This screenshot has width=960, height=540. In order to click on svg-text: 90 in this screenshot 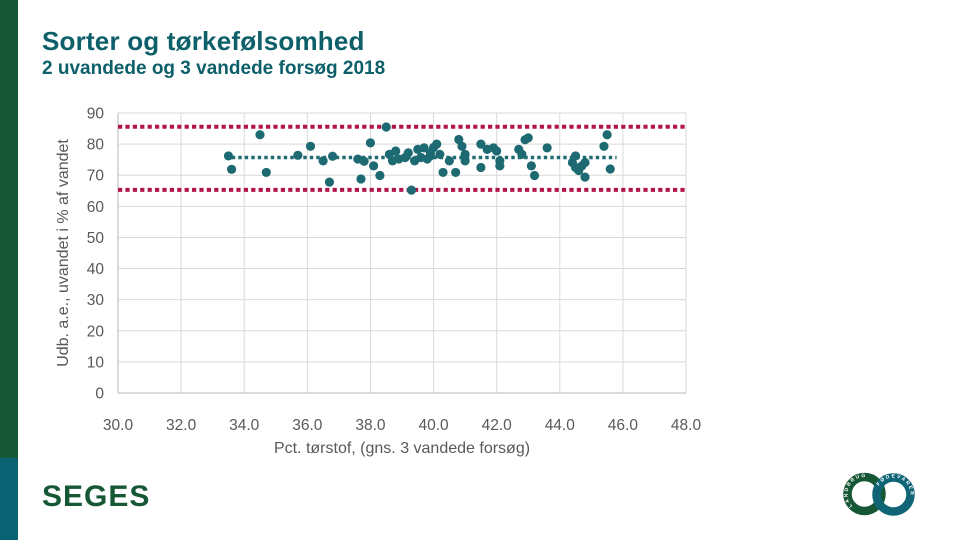, I will do `click(96, 114)`.